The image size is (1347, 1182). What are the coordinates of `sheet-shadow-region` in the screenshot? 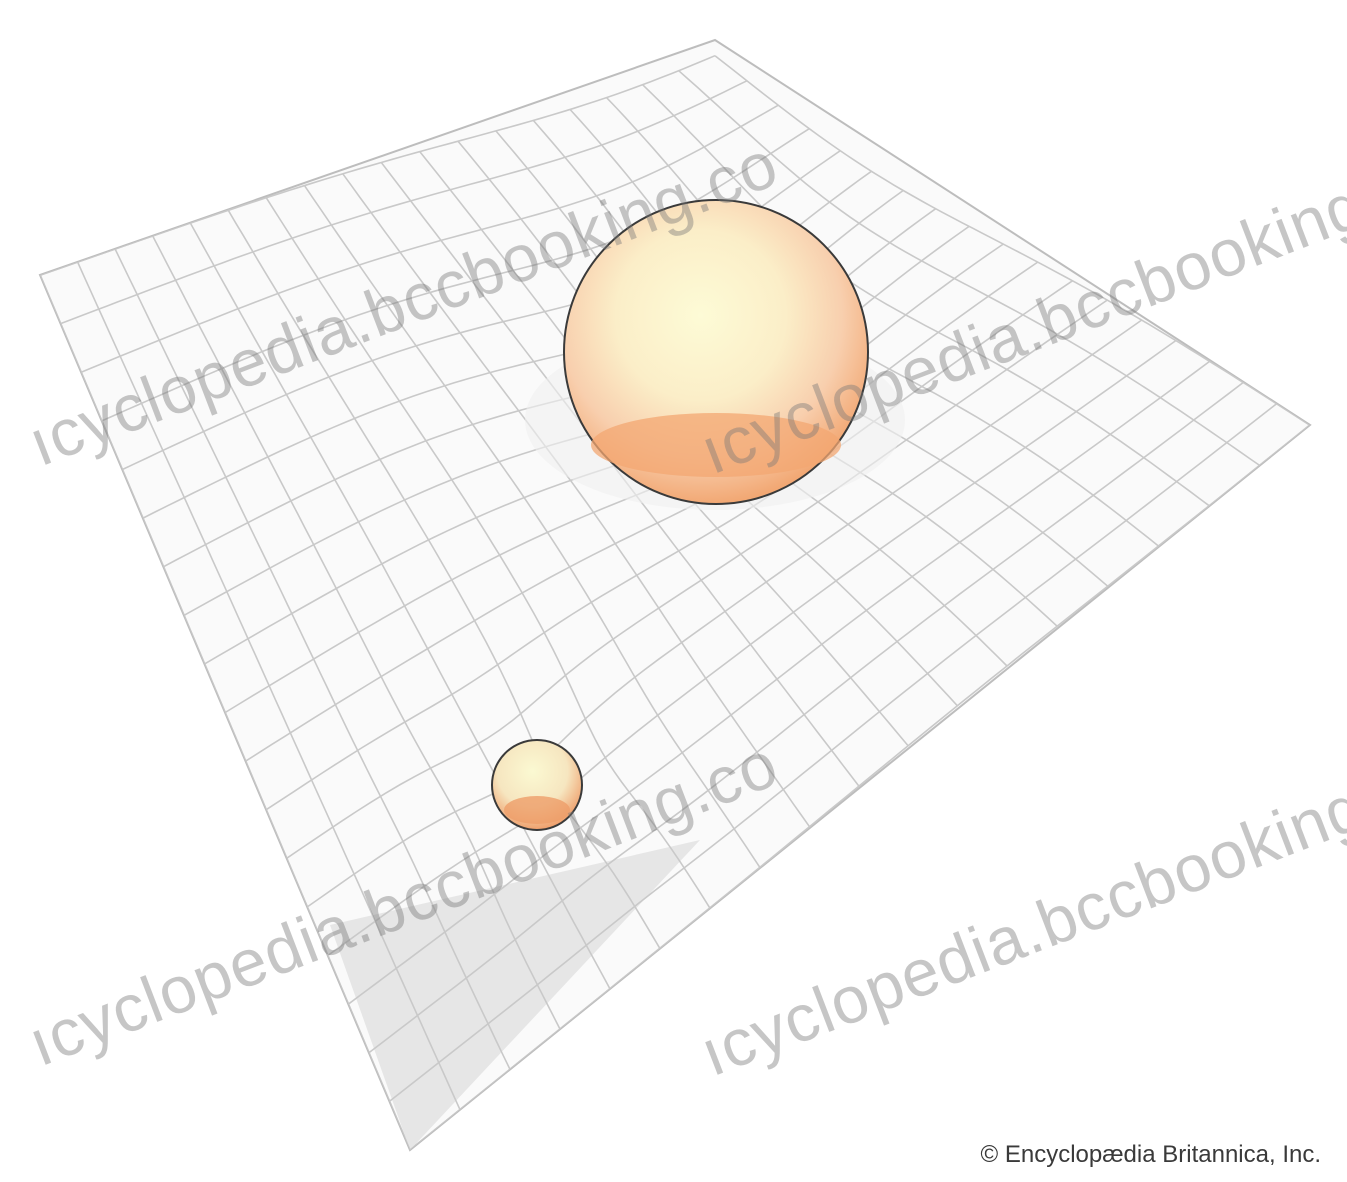 It's located at (515, 995).